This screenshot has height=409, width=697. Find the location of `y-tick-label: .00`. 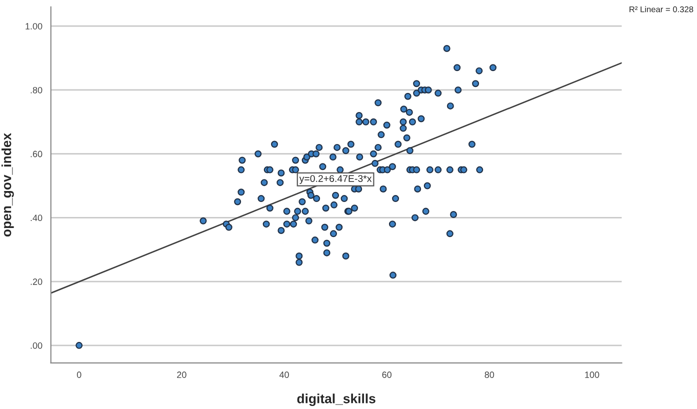

y-tick-label: .00 is located at coordinates (36, 345).